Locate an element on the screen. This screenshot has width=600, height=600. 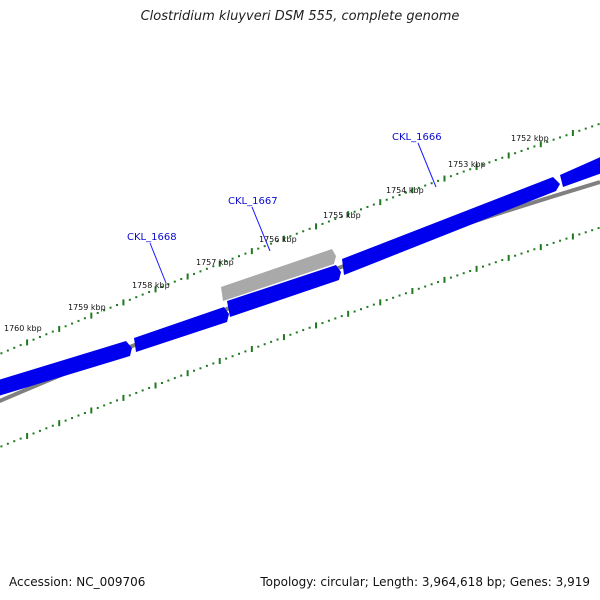
pseudogene-arrow is located at coordinates (278, 275).